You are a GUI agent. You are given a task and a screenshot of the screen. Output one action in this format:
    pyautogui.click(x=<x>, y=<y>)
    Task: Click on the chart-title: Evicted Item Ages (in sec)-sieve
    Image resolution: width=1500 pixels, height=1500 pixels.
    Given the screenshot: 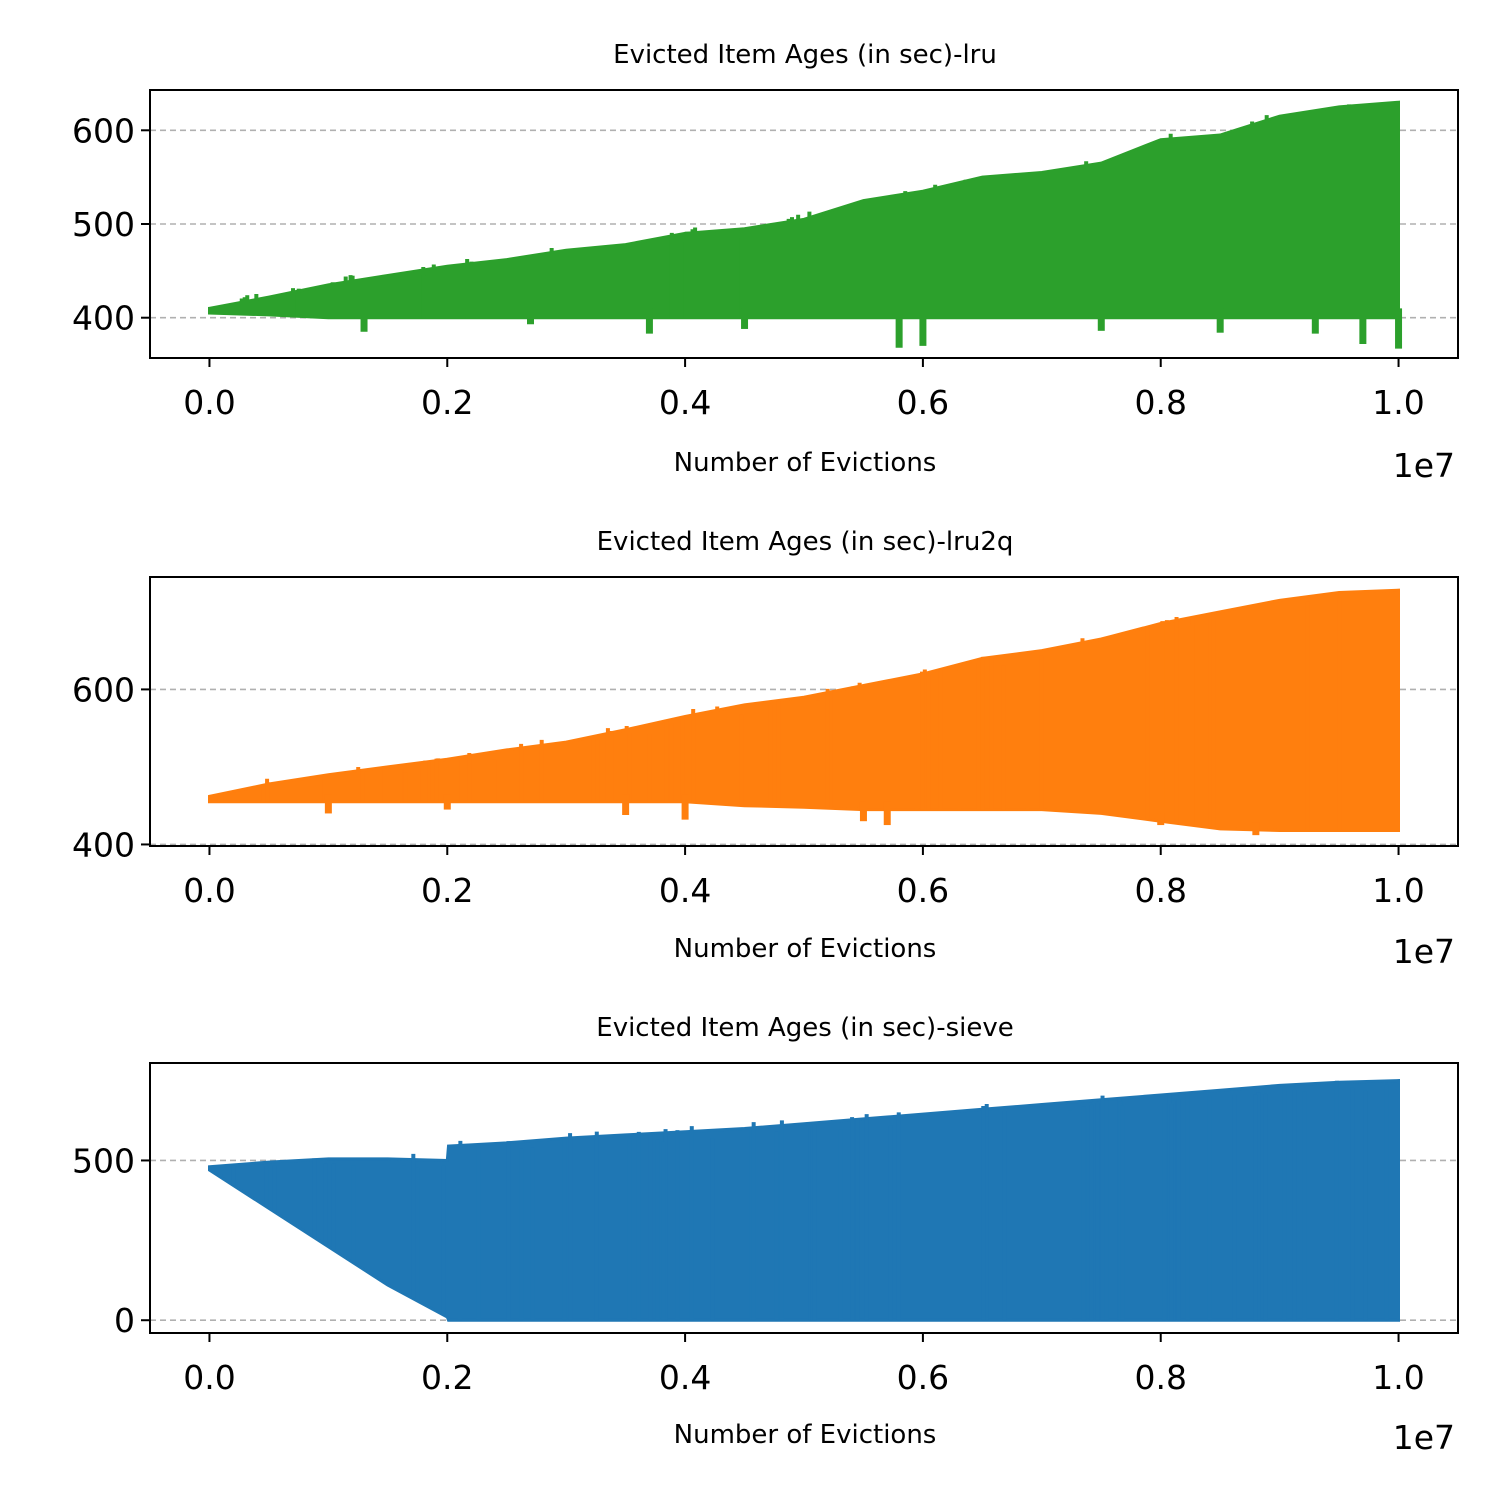 What is the action you would take?
    pyautogui.click(x=804, y=1028)
    